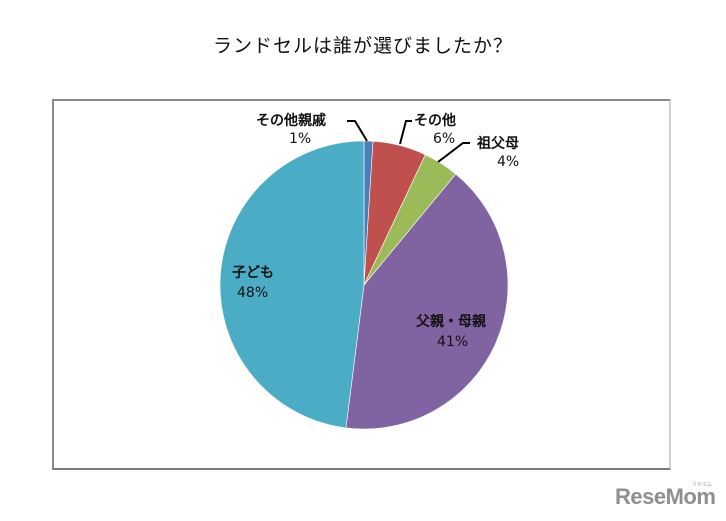 This screenshot has height=521, width=726. I want to click on label-parents: 父親・母親, so click(451, 322).